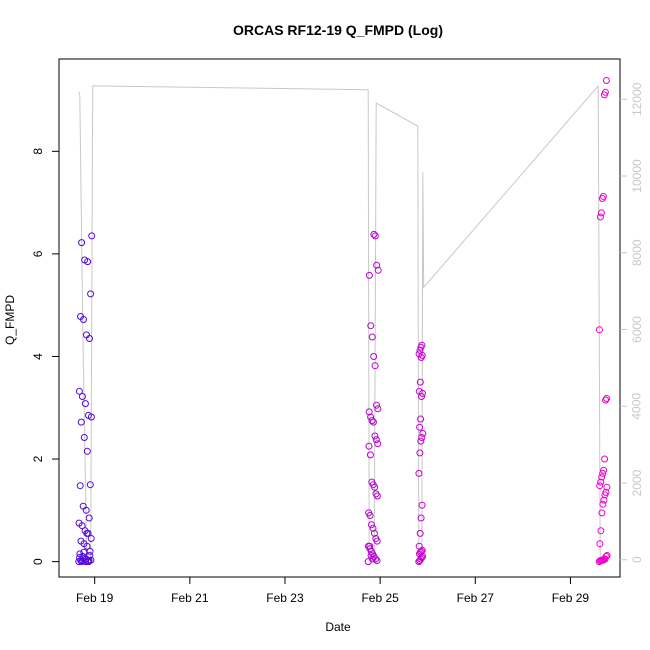 The width and height of the screenshot is (650, 650). Describe the element at coordinates (338, 30) in the screenshot. I see `chart-title: ORCAS RF12-19 Q_FMPD (Log)` at that location.